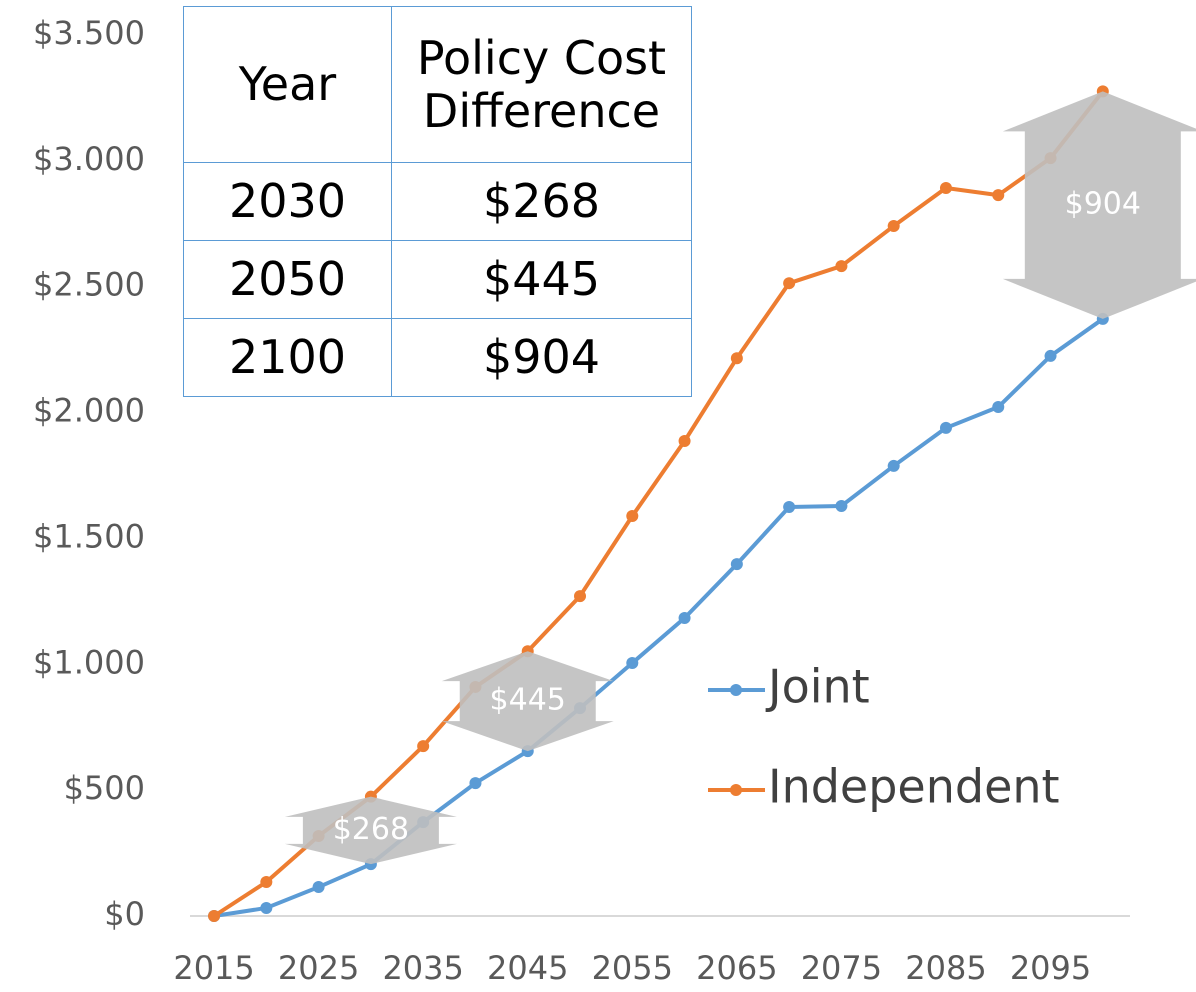  Describe the element at coordinates (89, 159) in the screenshot. I see `y-tick-label: $3.000` at that location.